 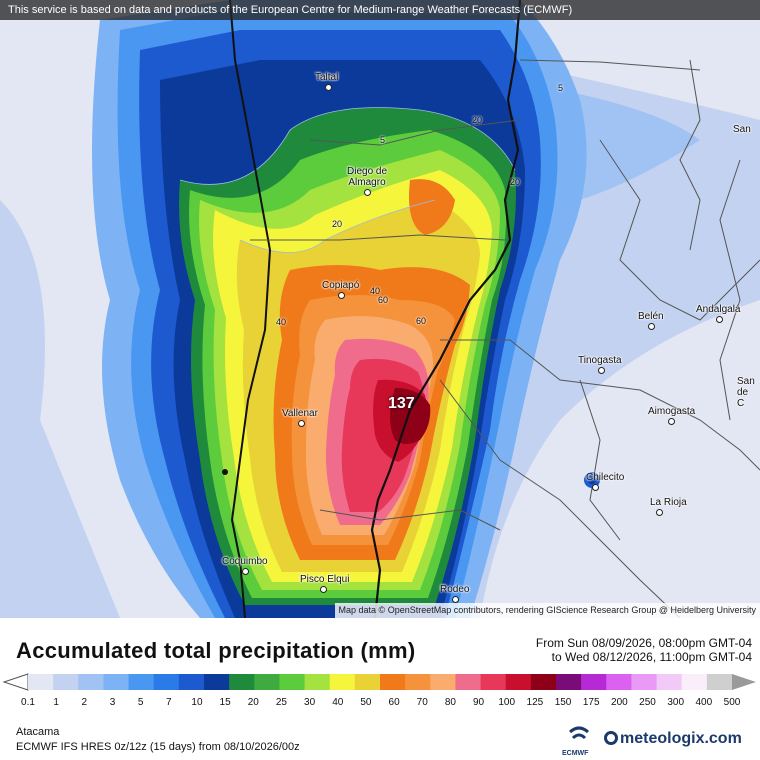 I want to click on colorbar-tick-label: 5, so click(x=140, y=702).